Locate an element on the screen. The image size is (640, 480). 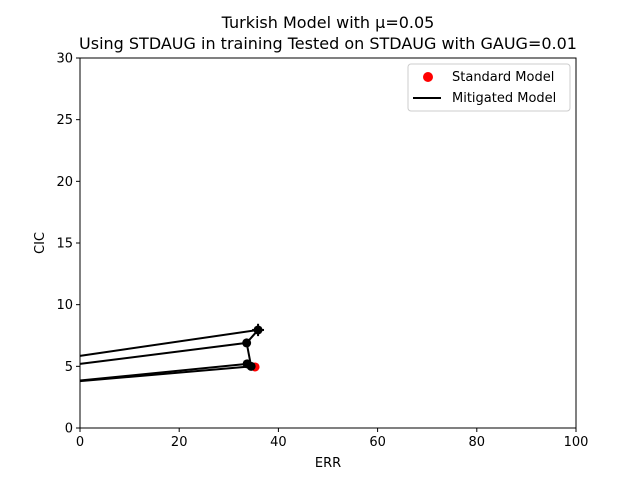
y-axis-ticks: 0 5 10 15 20 25 30 is located at coordinates (68, 244).